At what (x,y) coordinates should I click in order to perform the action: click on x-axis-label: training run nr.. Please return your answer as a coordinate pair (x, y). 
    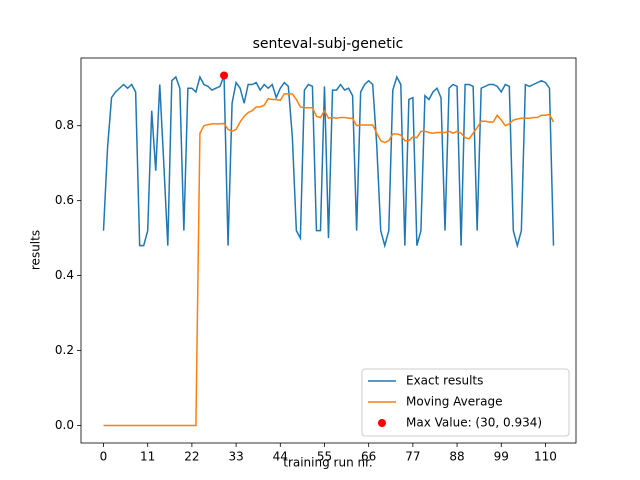
    Looking at the image, I should click on (328, 463).